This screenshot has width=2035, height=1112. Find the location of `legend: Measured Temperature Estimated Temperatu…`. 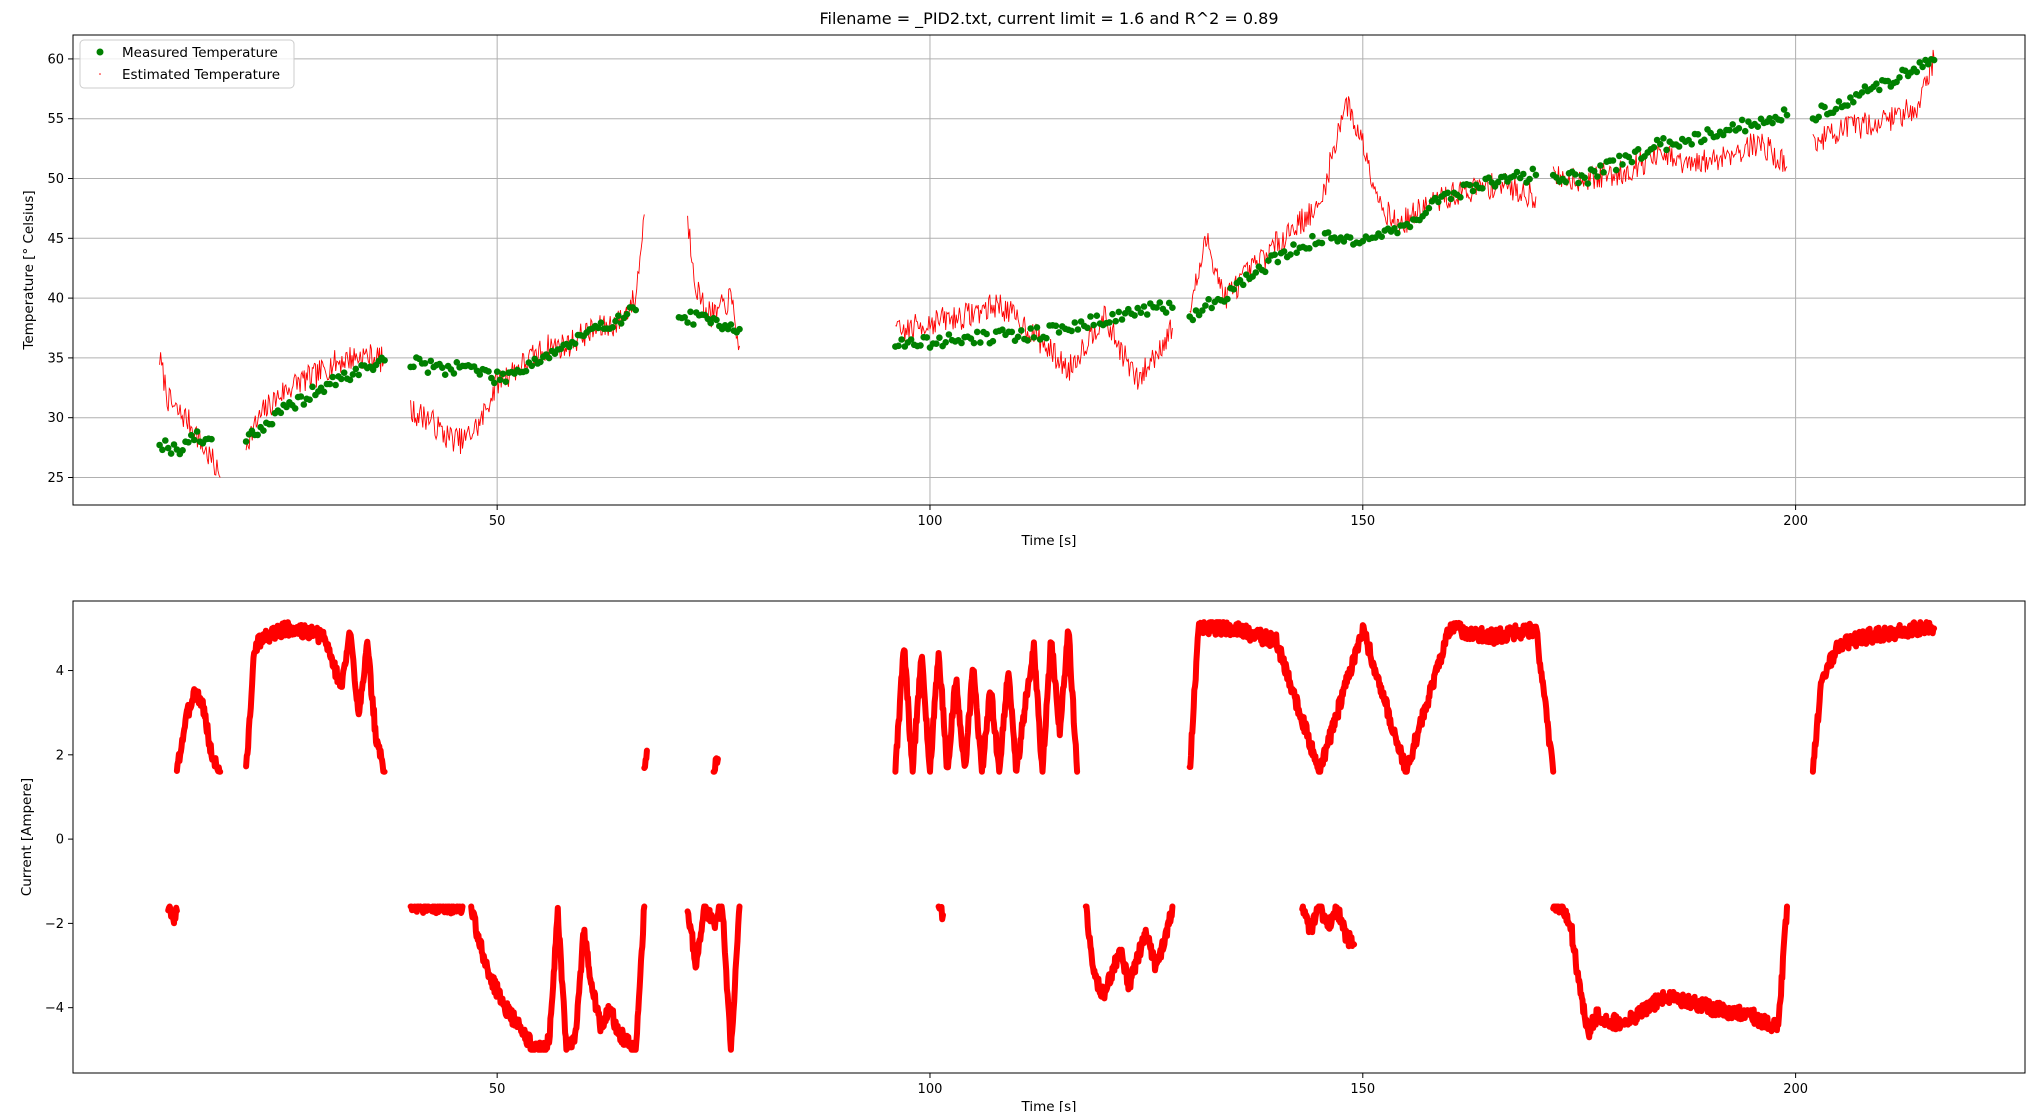

legend: Measured Temperature Estimated Temperatu… is located at coordinates (187, 64).